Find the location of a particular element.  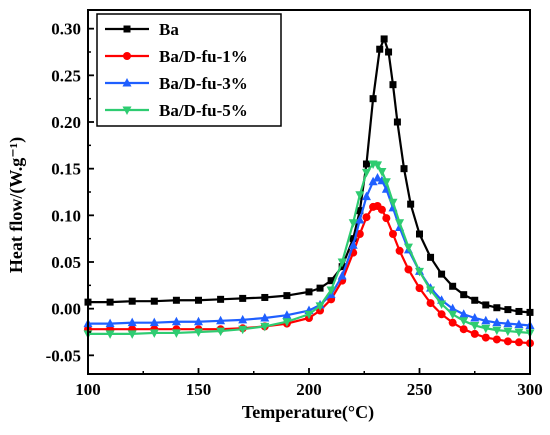

y-tick-label: 0.15 is located at coordinates (66, 169).